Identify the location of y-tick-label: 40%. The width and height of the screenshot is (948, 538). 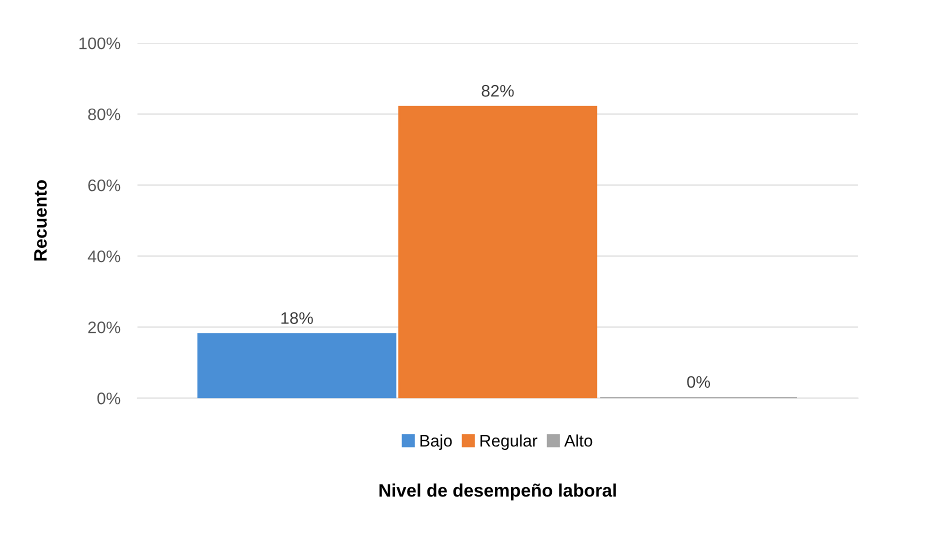
(104, 256).